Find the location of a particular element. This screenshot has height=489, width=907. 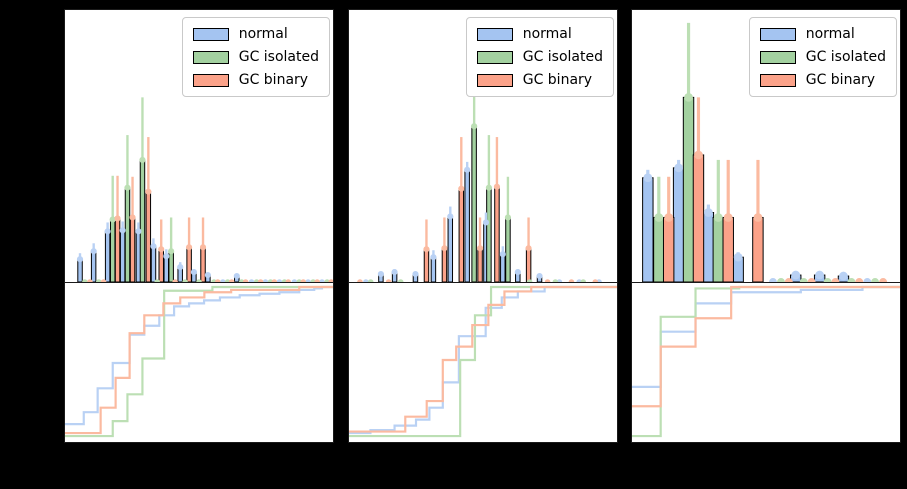

histogram-canvas-right is located at coordinates (765, 152).